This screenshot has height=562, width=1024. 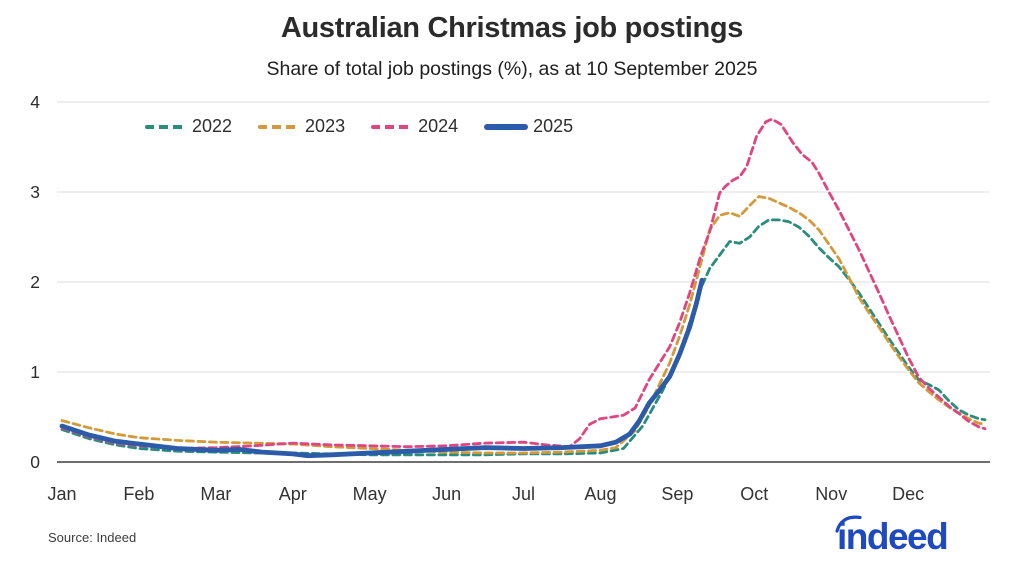 What do you see at coordinates (61, 494) in the screenshot?
I see `x-axis-tick-label: Jan` at bounding box center [61, 494].